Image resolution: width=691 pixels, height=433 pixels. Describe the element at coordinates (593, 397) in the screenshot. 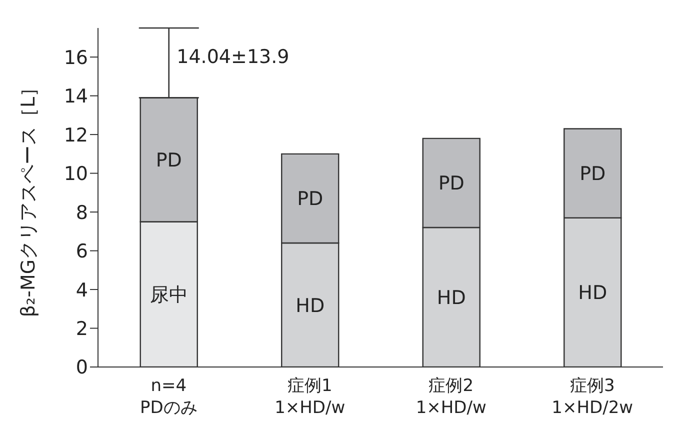

I see `x-tick-label: 症例3 1×HD/2w` at that location.